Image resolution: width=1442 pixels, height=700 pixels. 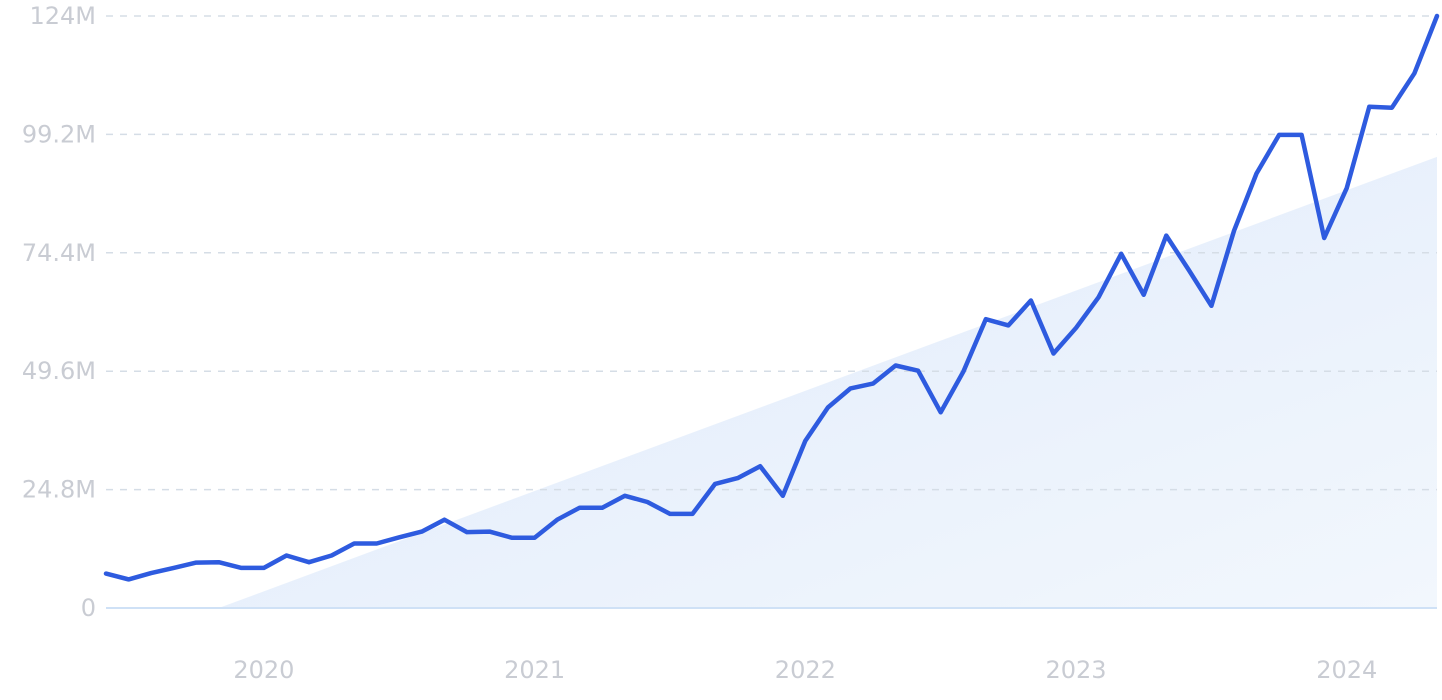 I want to click on x-tick-label: 2021, so click(x=534, y=670).